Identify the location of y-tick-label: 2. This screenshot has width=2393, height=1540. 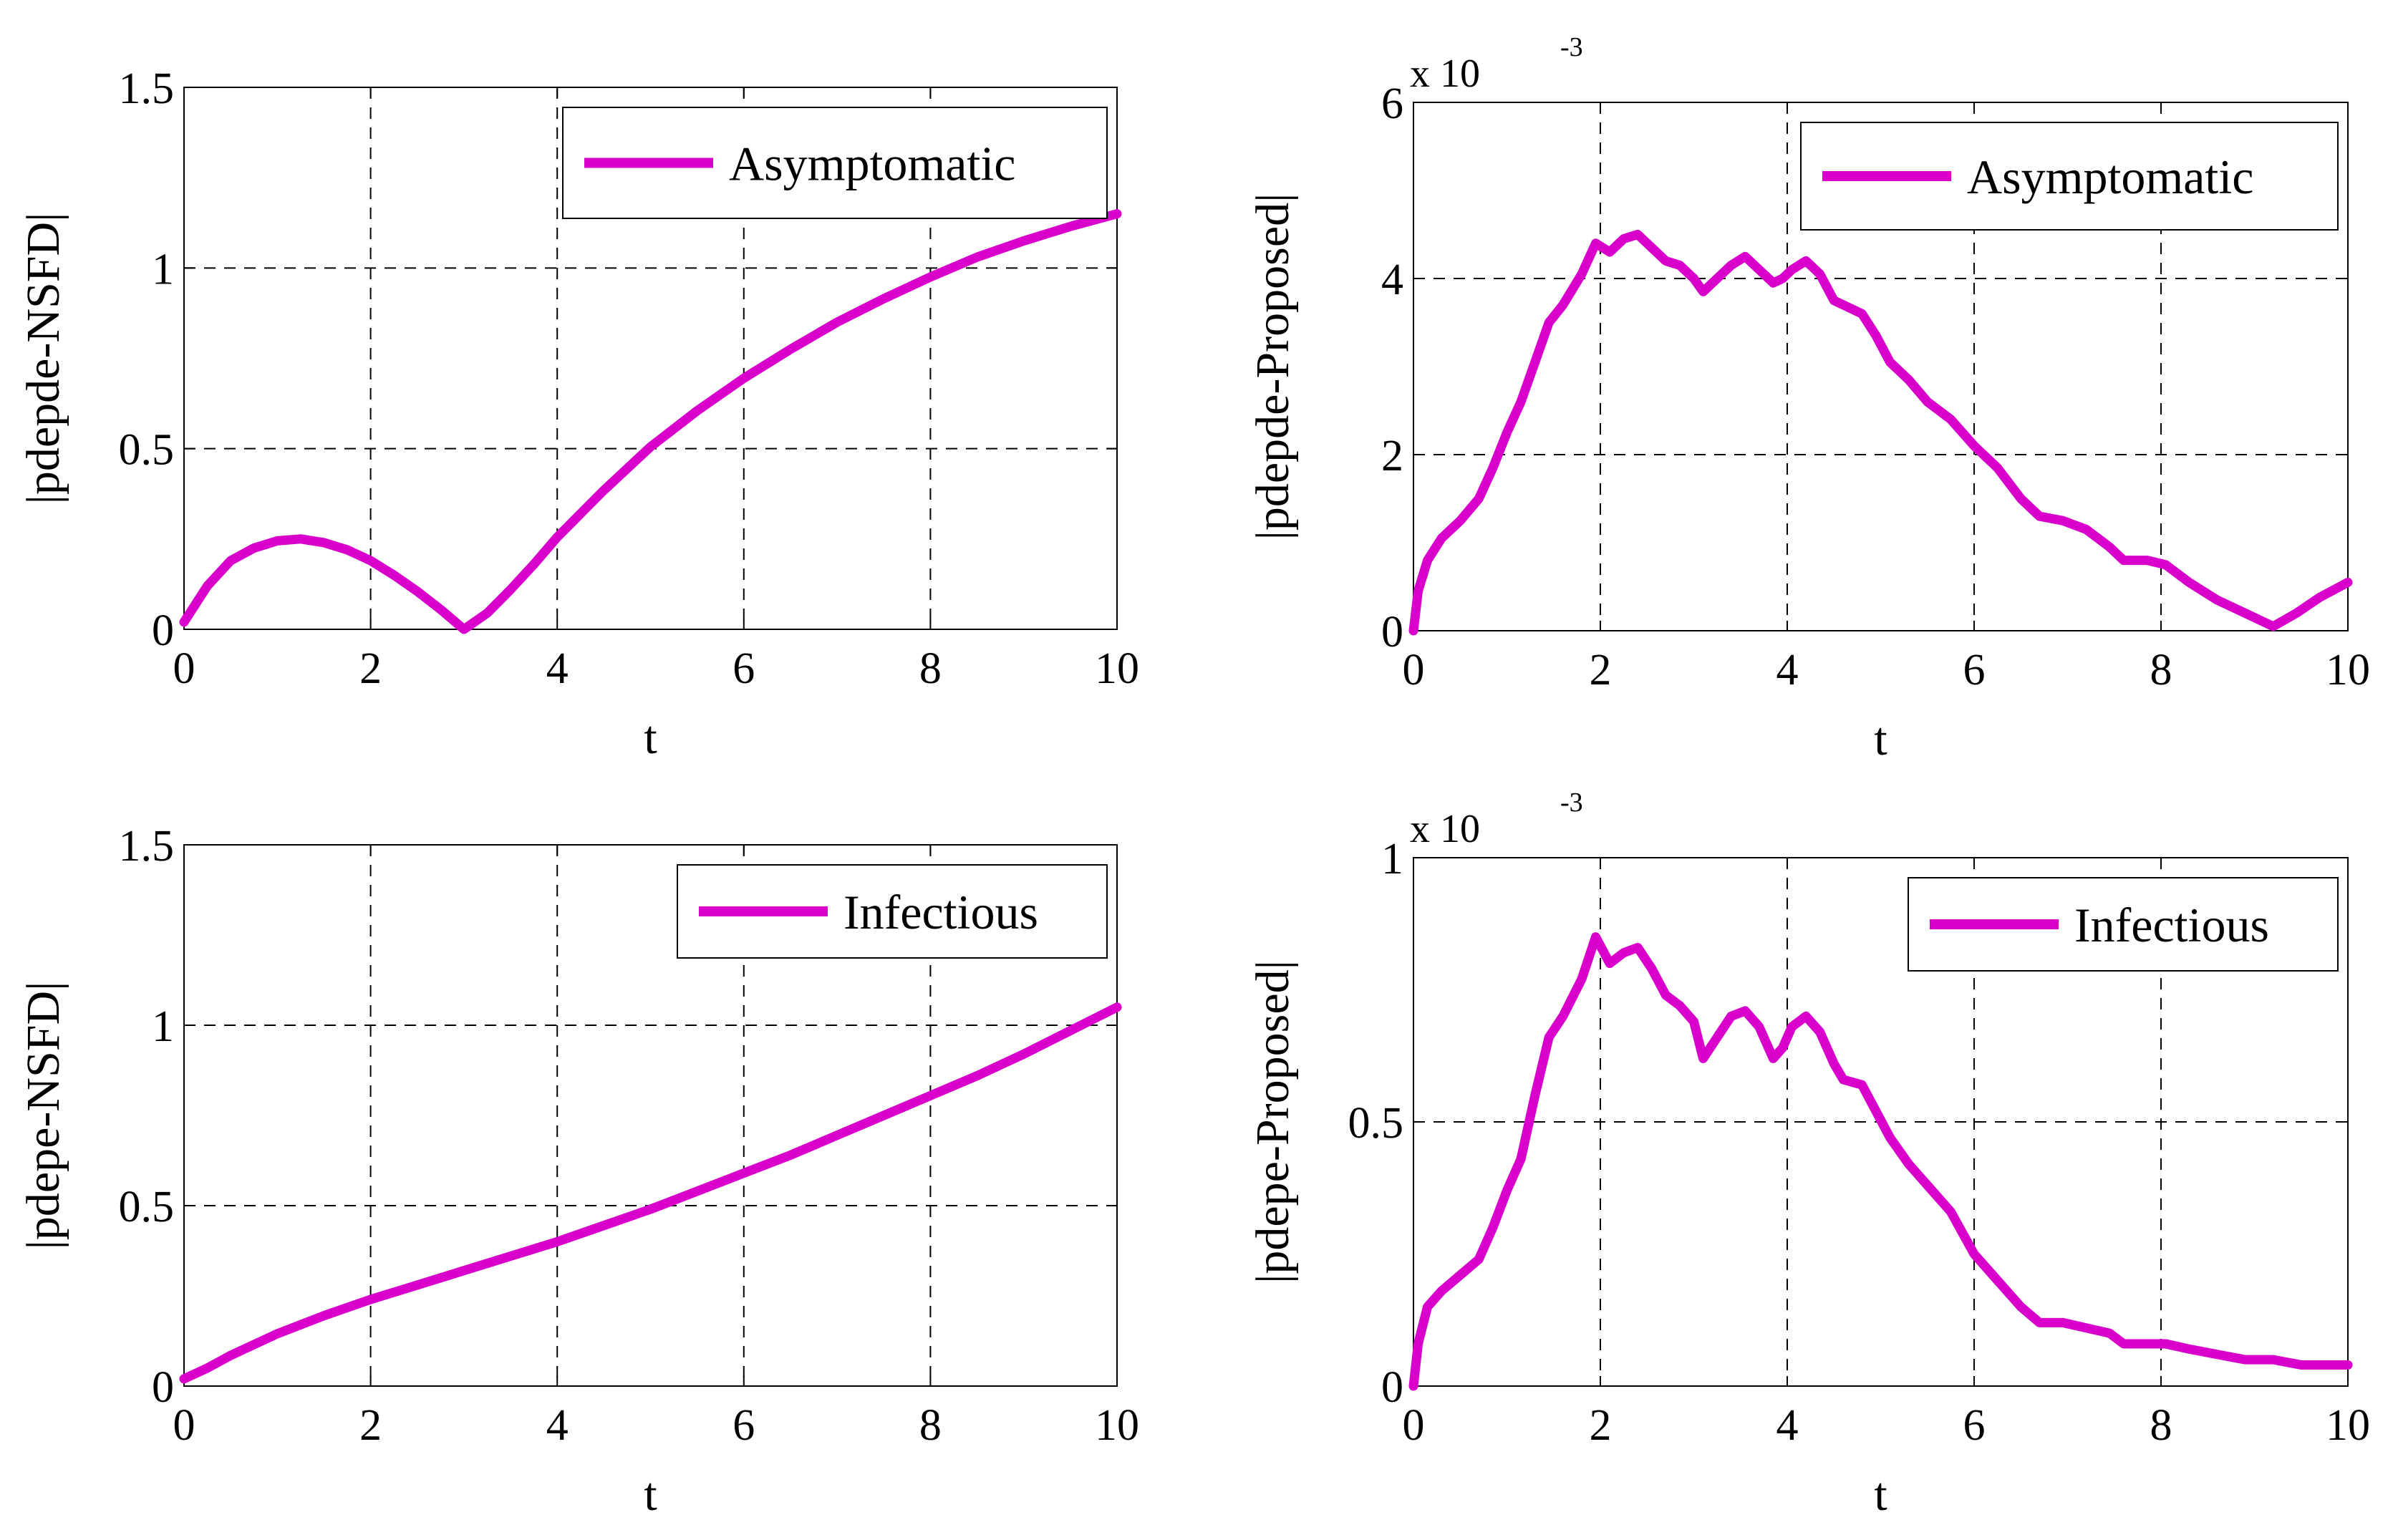
(1392, 456).